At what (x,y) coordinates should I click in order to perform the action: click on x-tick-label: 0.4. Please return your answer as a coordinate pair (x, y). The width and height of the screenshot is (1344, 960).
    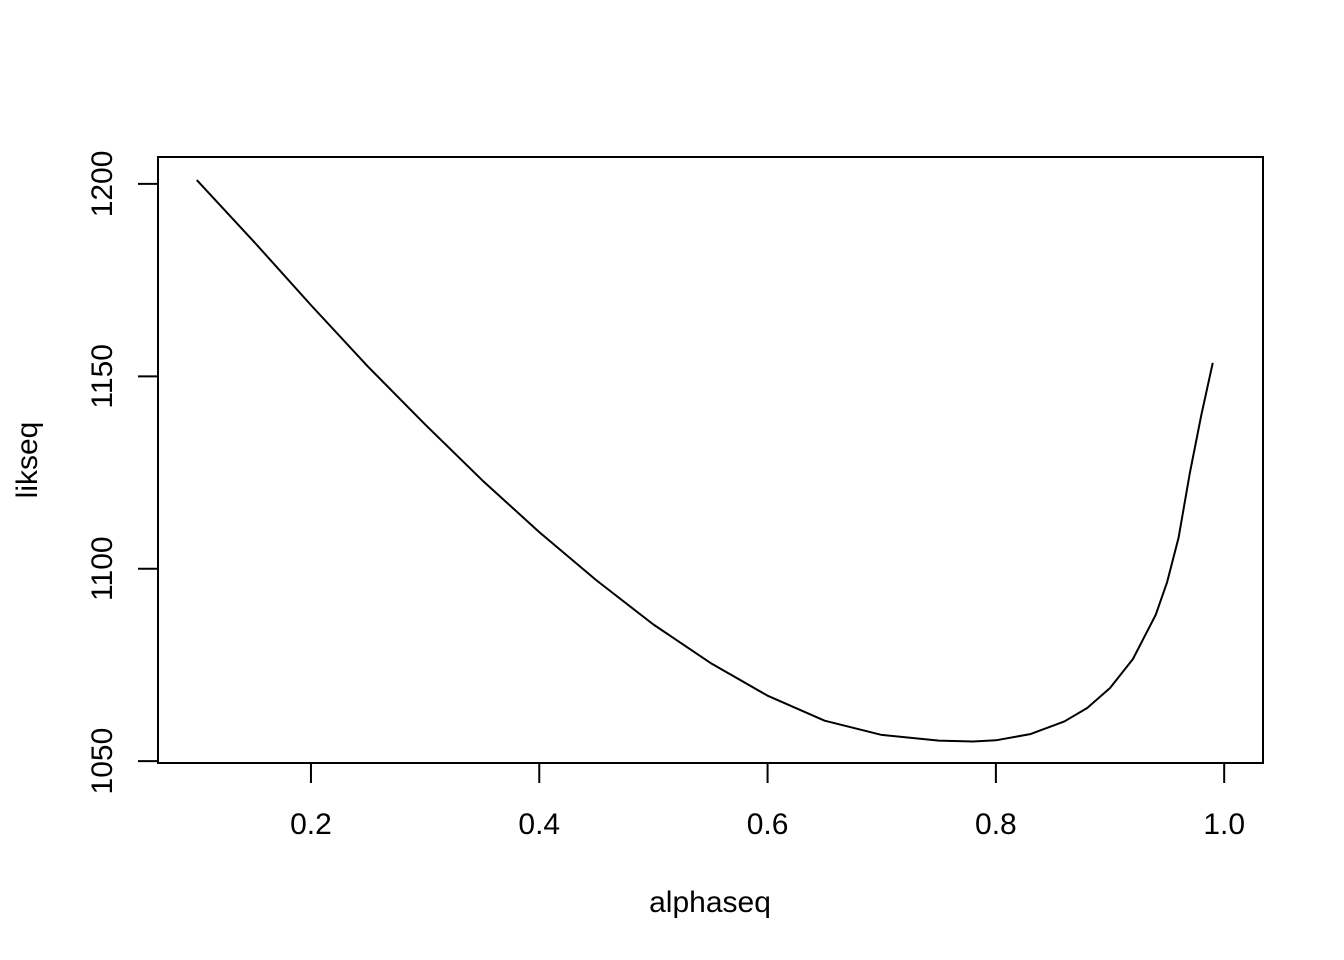
    Looking at the image, I should click on (539, 824).